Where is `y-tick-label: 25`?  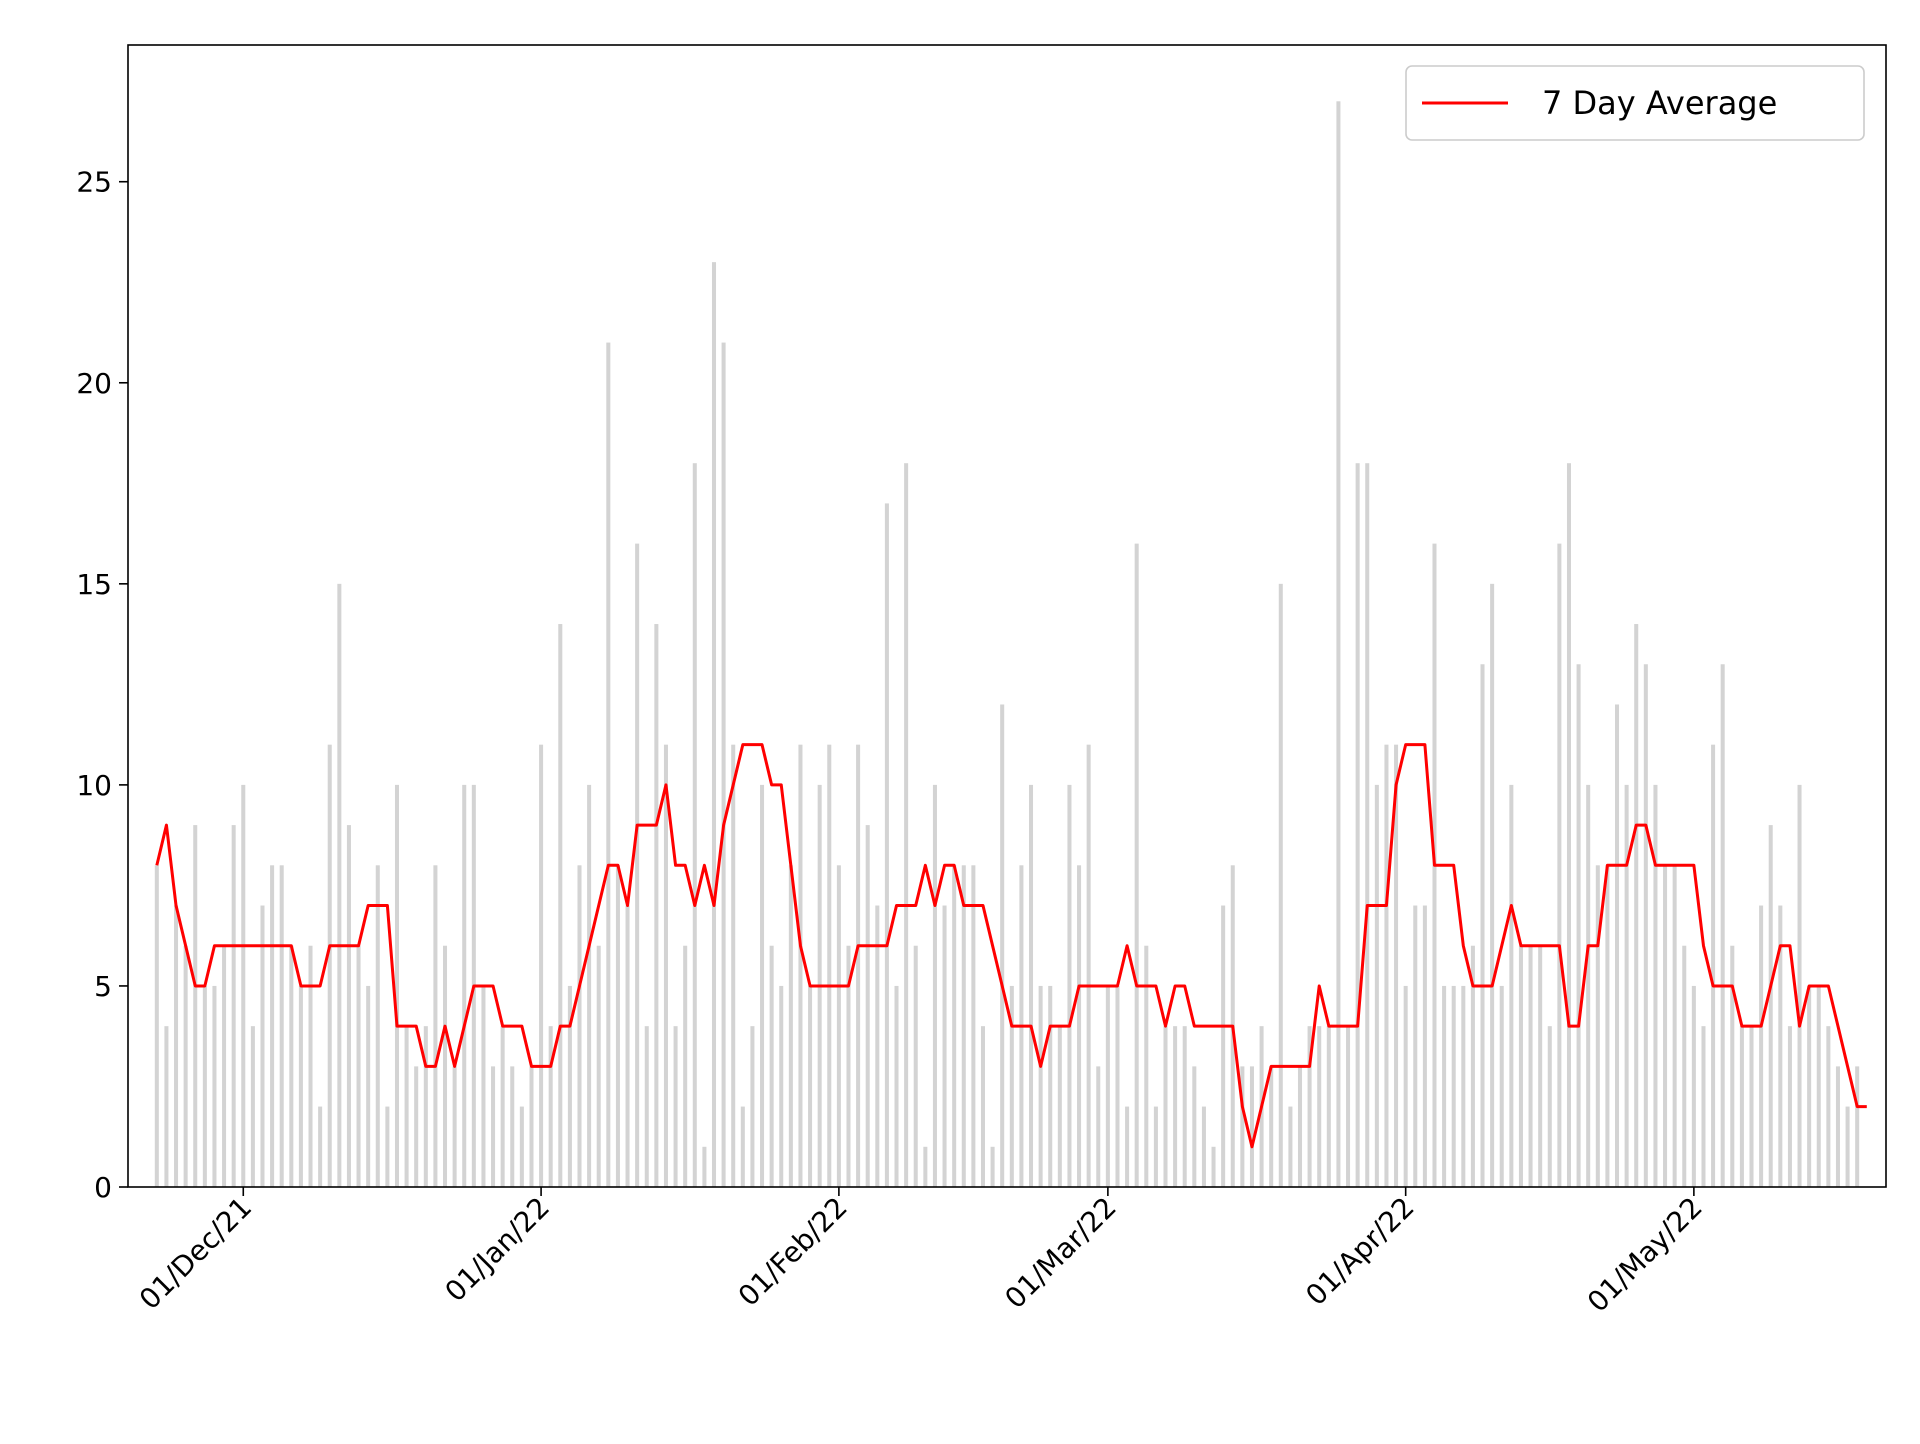
y-tick-label: 25 is located at coordinates (94, 182).